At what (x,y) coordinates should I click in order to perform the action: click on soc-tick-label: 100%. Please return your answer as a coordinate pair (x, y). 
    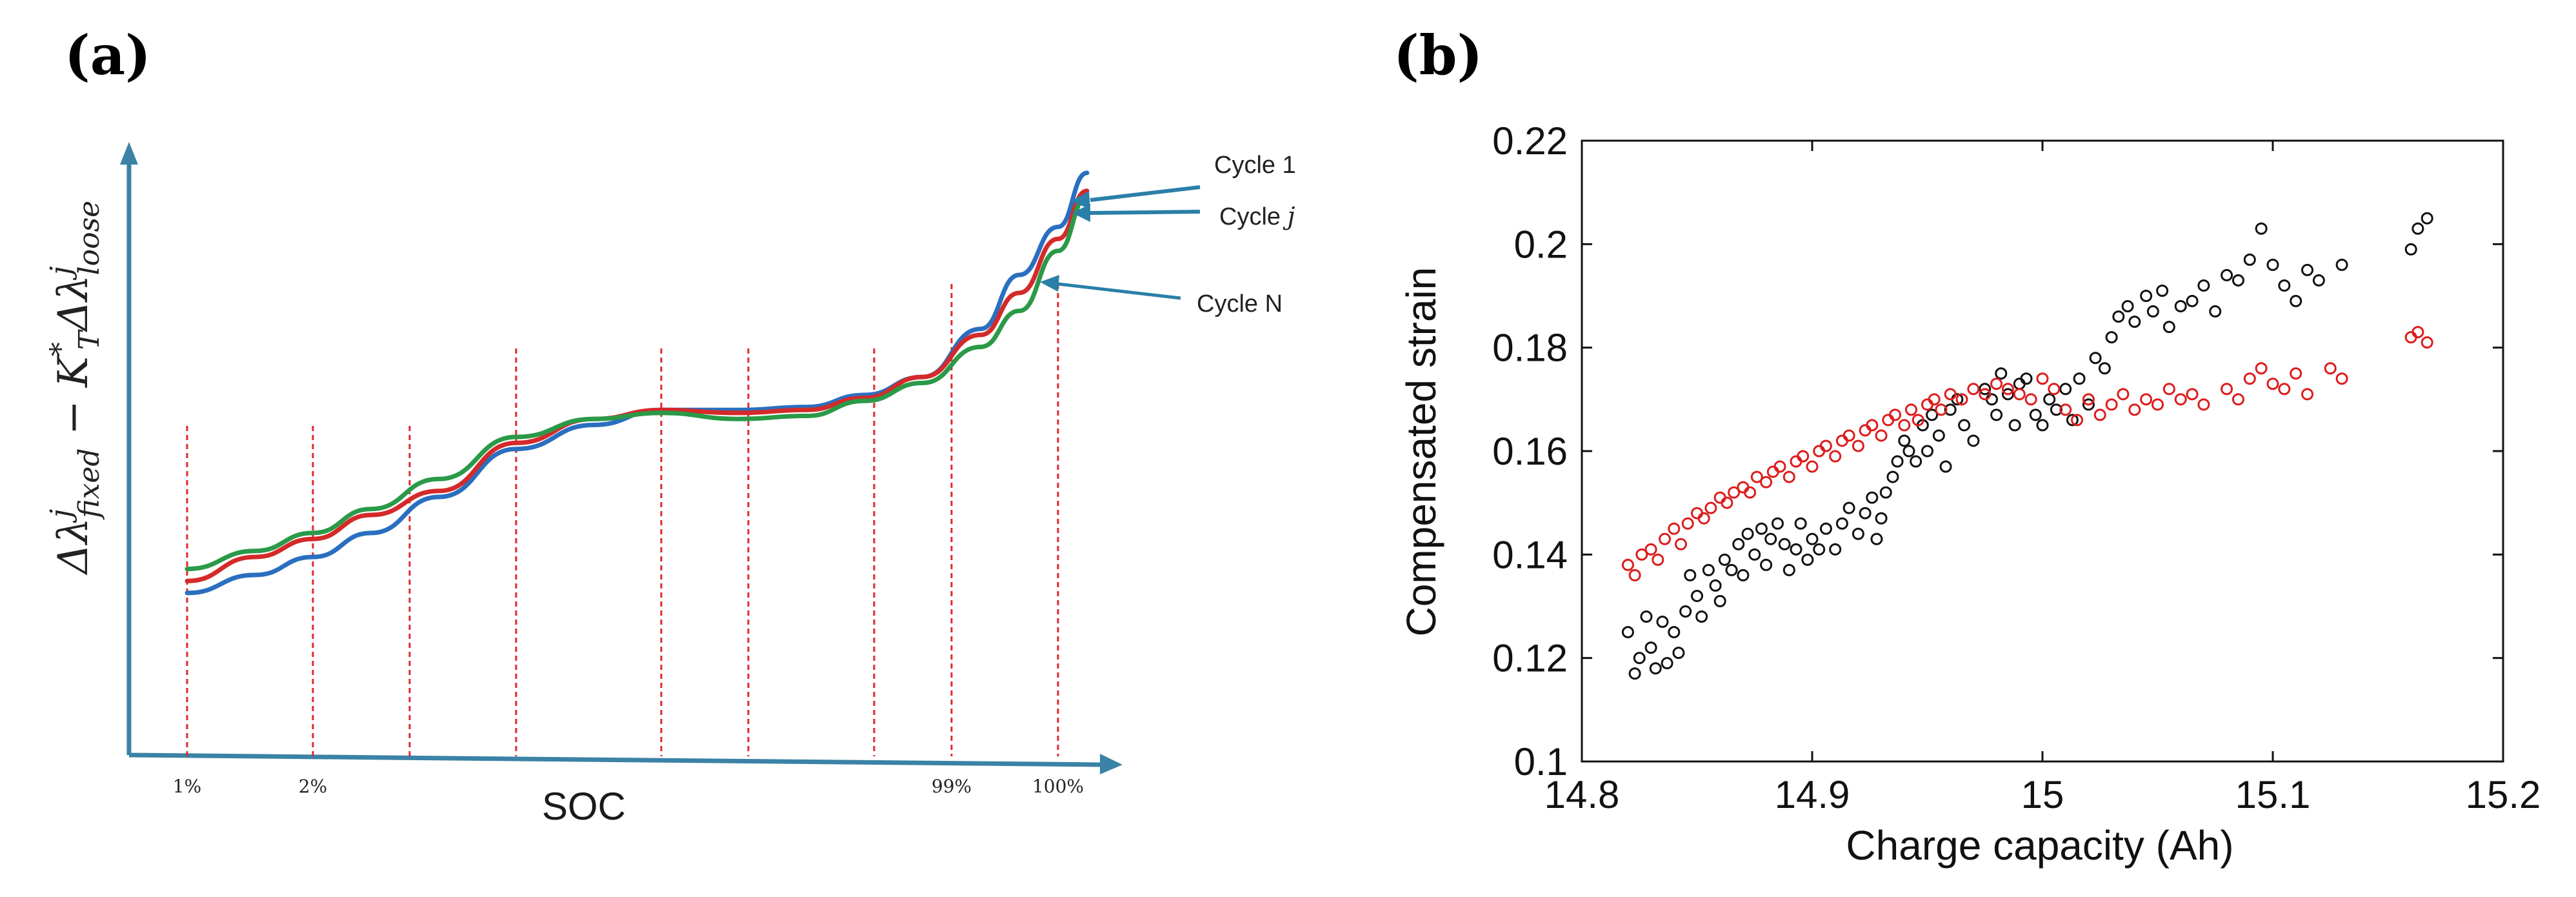
    Looking at the image, I should click on (1058, 786).